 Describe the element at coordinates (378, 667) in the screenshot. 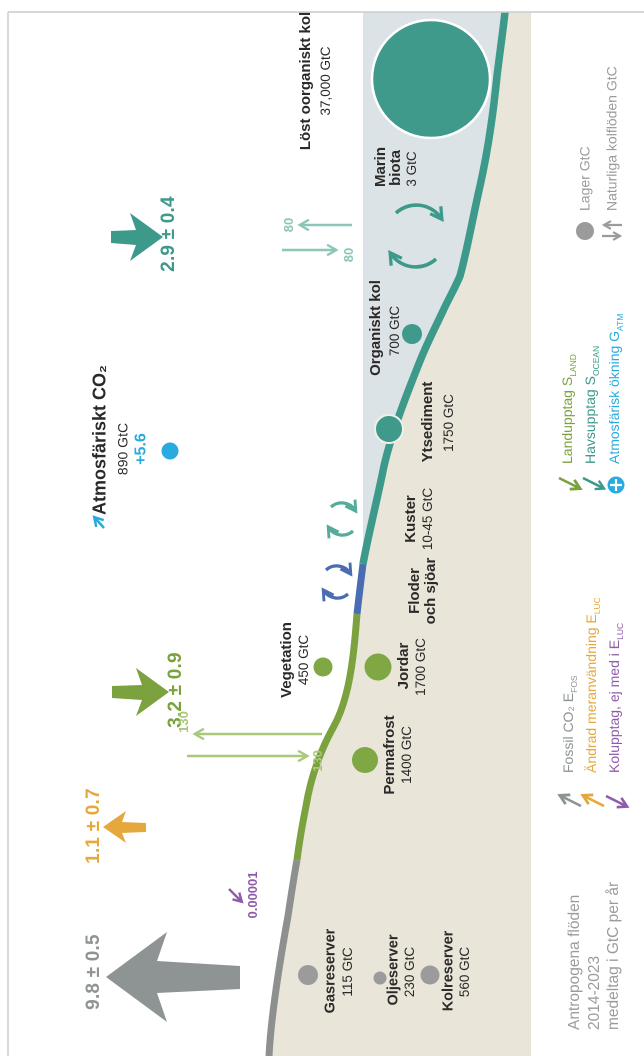

I see `soils-dot` at that location.